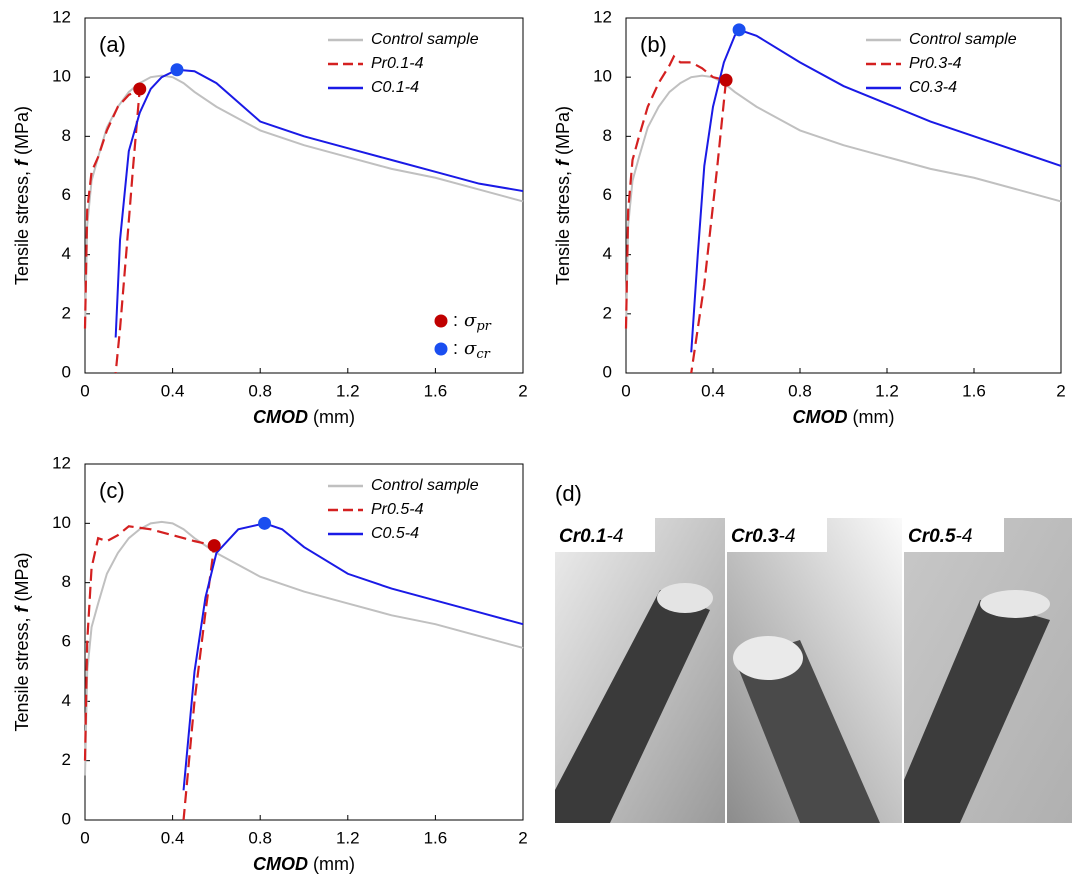 The width and height of the screenshot is (1072, 893). What do you see at coordinates (932, 536) in the screenshot?
I see `caption-name: Cr0.5` at bounding box center [932, 536].